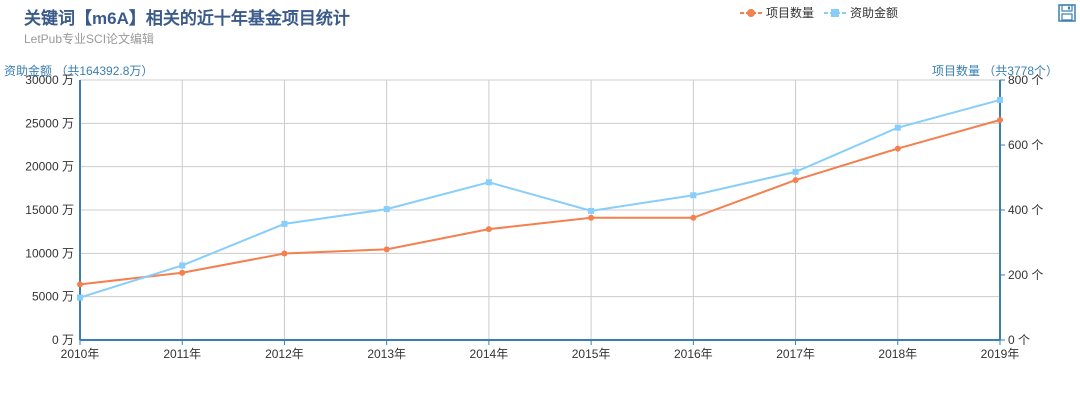  Describe the element at coordinates (751, 12) in the screenshot. I see `legend-marker-count` at that location.